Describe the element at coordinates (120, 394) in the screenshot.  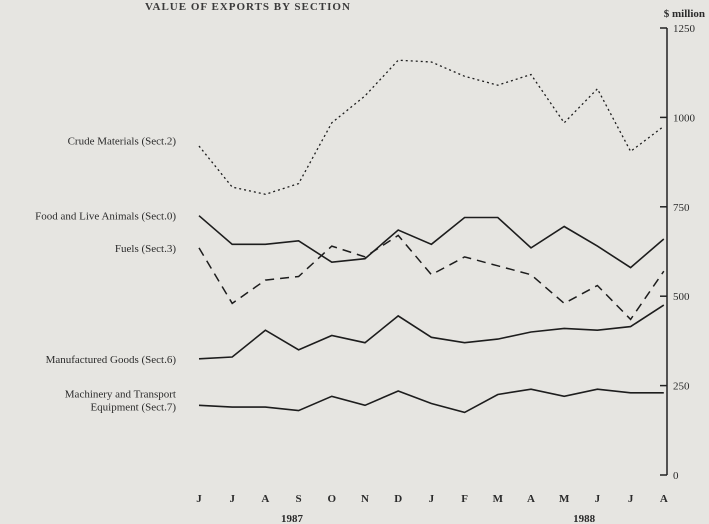
I see `series-label-4: Machinery and Transport` at that location.